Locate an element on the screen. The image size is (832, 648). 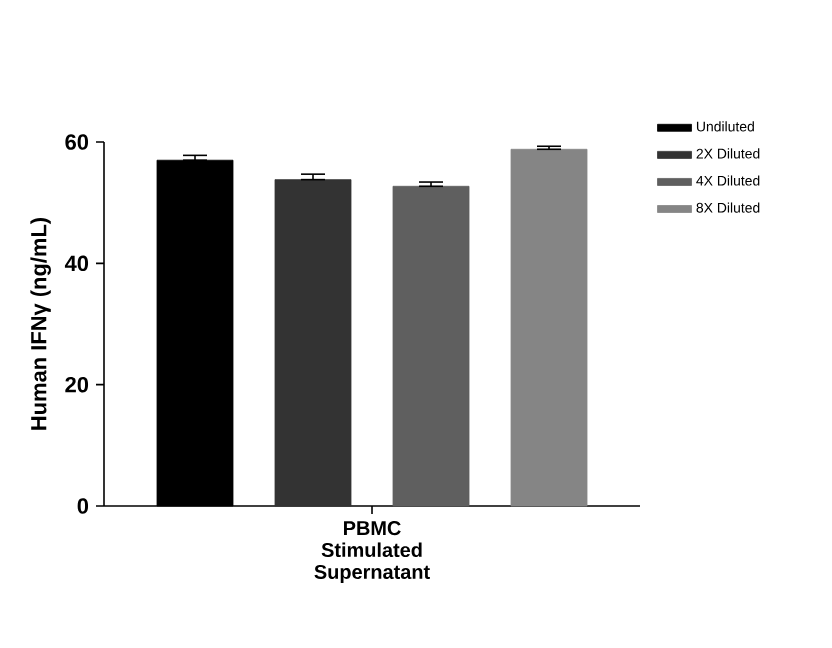
x-tick-label: PBMC Stimulated Supernatant is located at coordinates (372, 552).